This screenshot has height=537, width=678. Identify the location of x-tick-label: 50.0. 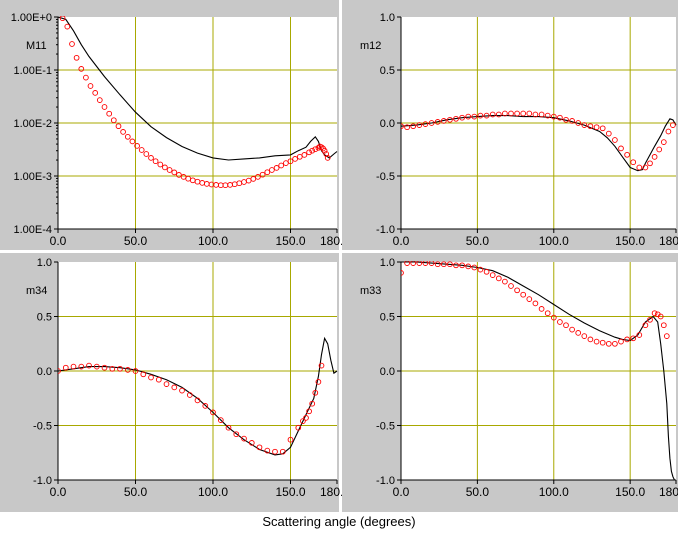
(136, 241).